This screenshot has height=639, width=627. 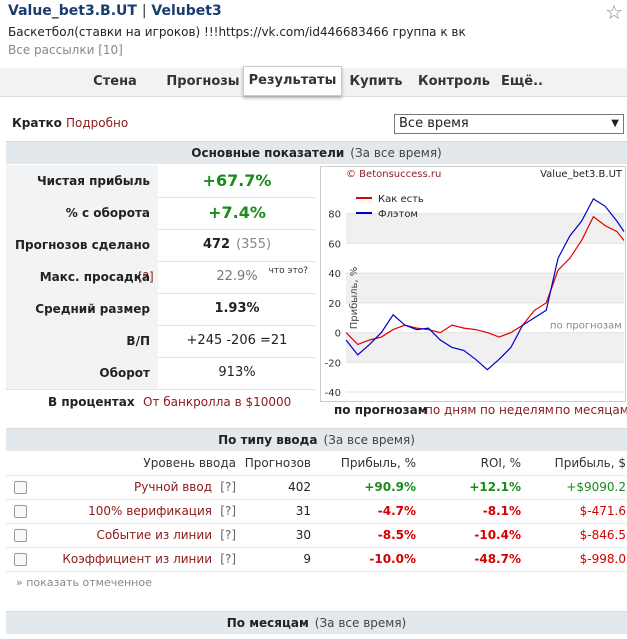 I want to click on metric: +12.1%, so click(x=495, y=487).